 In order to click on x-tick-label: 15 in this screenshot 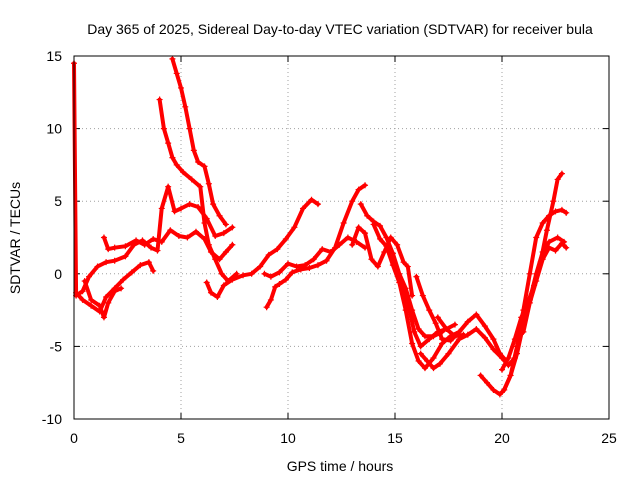, I will do `click(395, 438)`.